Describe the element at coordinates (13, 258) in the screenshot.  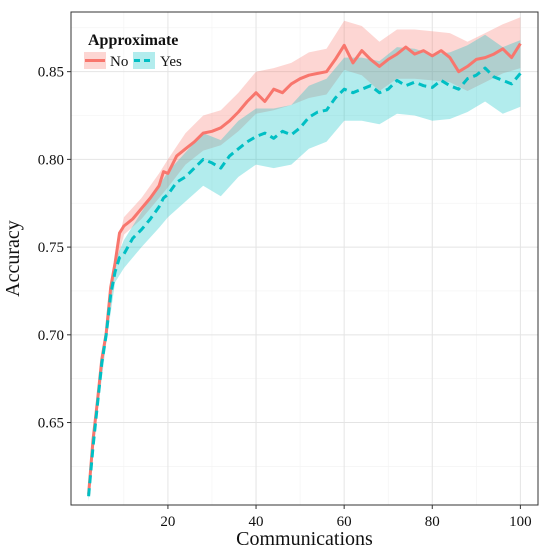
I see `y-axis-title: Accuracy` at that location.